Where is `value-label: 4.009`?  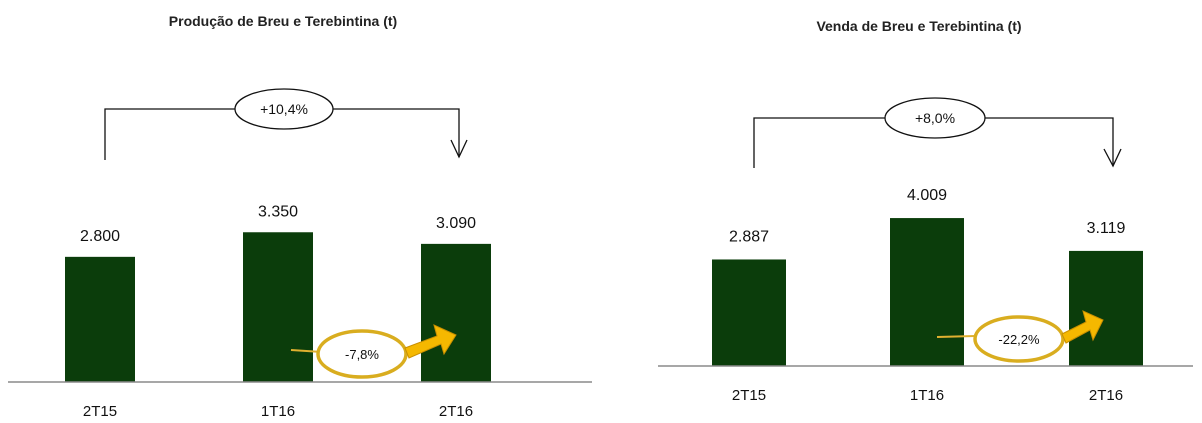 value-label: 4.009 is located at coordinates (927, 195).